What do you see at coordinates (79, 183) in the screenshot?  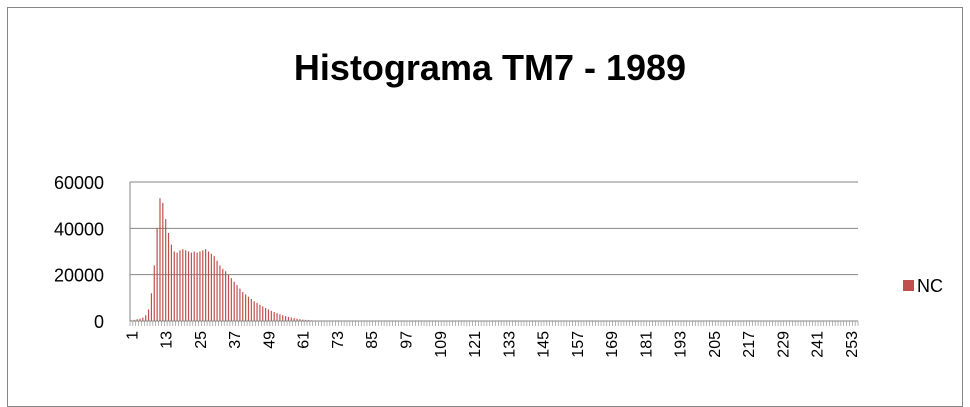 I see `y-tick-label: 60000` at bounding box center [79, 183].